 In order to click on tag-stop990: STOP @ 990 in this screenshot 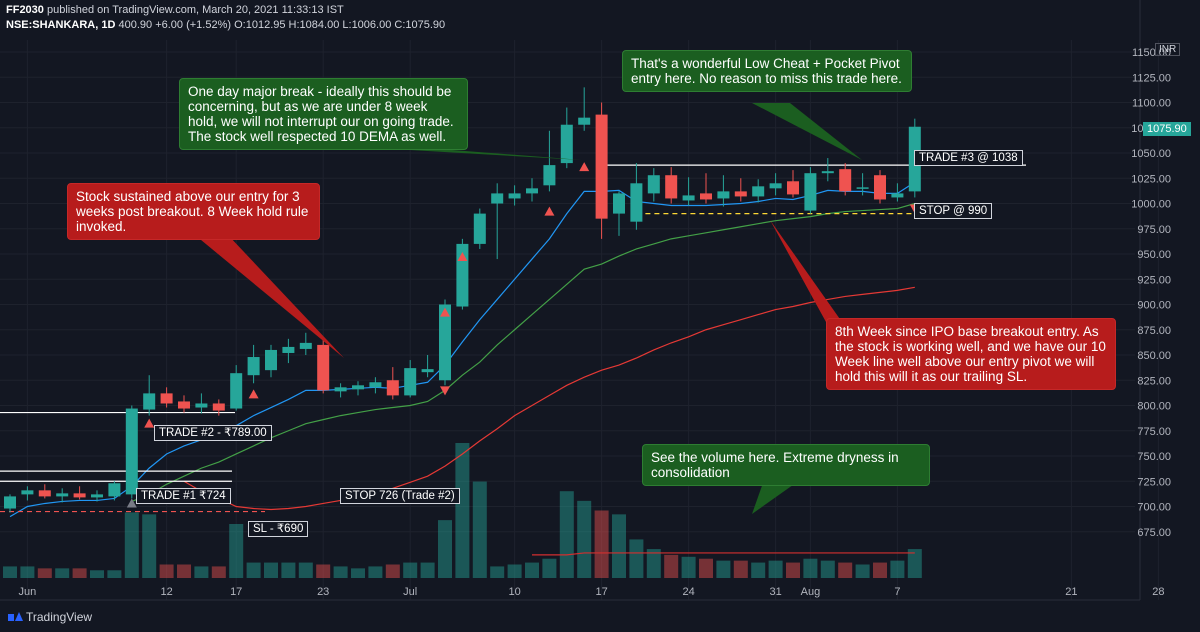, I will do `click(953, 211)`.